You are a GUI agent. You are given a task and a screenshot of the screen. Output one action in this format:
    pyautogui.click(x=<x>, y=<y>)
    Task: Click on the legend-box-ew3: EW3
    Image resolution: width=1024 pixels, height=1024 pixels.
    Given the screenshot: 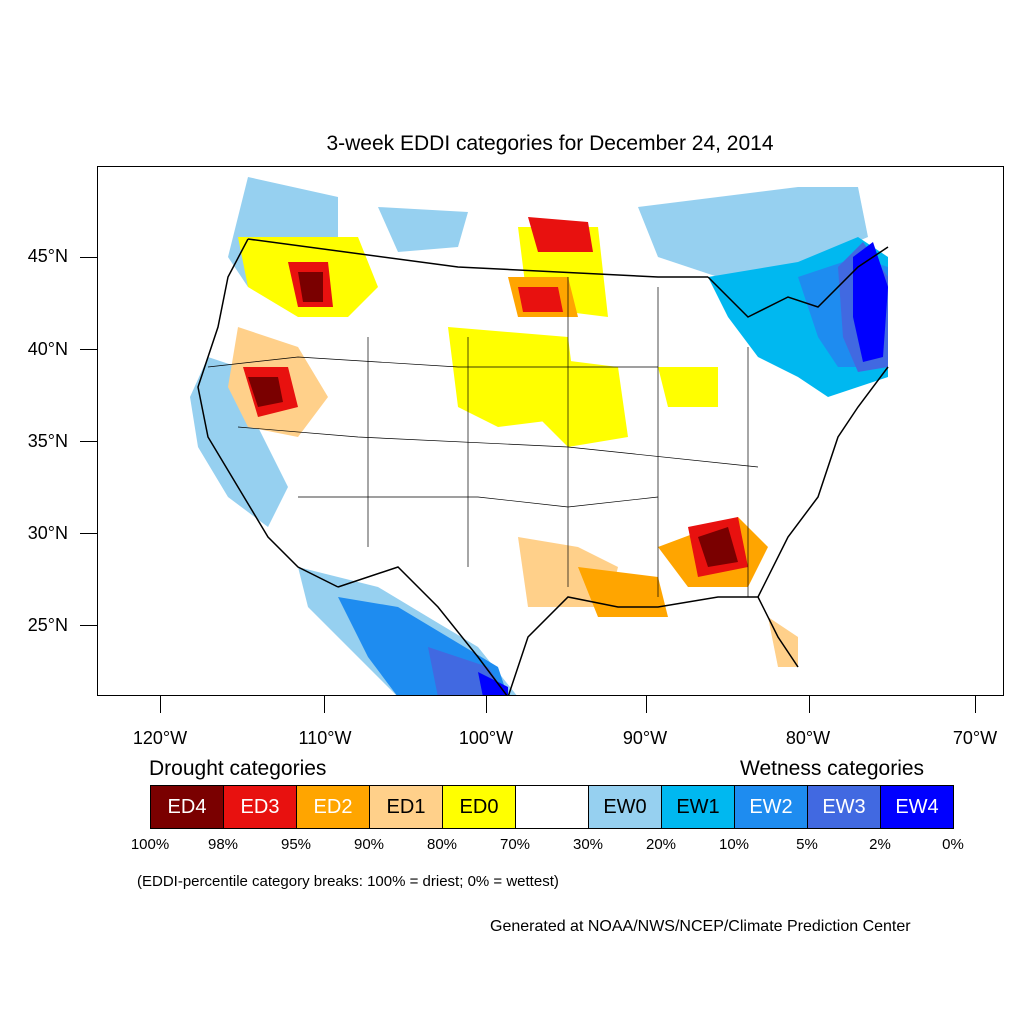 What is the action you would take?
    pyautogui.click(x=844, y=807)
    